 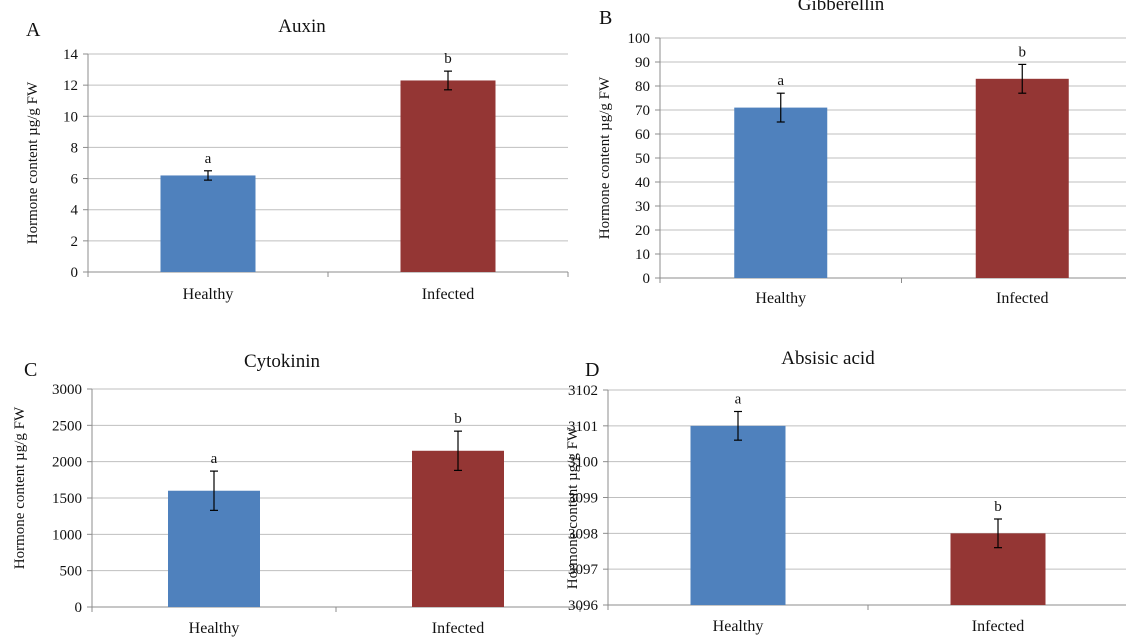 I want to click on panel-letter: C, so click(x=30, y=370).